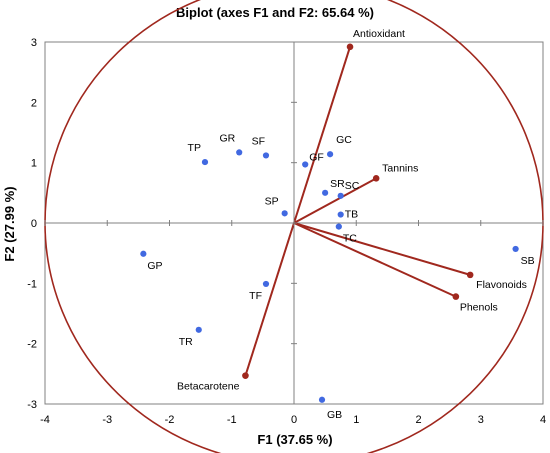  I want to click on variable-label: Betacarotene, so click(208, 387).